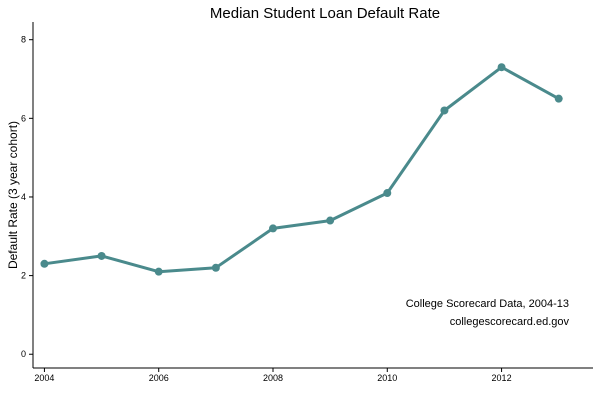 This screenshot has height=400, width=600. What do you see at coordinates (23, 354) in the screenshot?
I see `y-tick-label: 0` at bounding box center [23, 354].